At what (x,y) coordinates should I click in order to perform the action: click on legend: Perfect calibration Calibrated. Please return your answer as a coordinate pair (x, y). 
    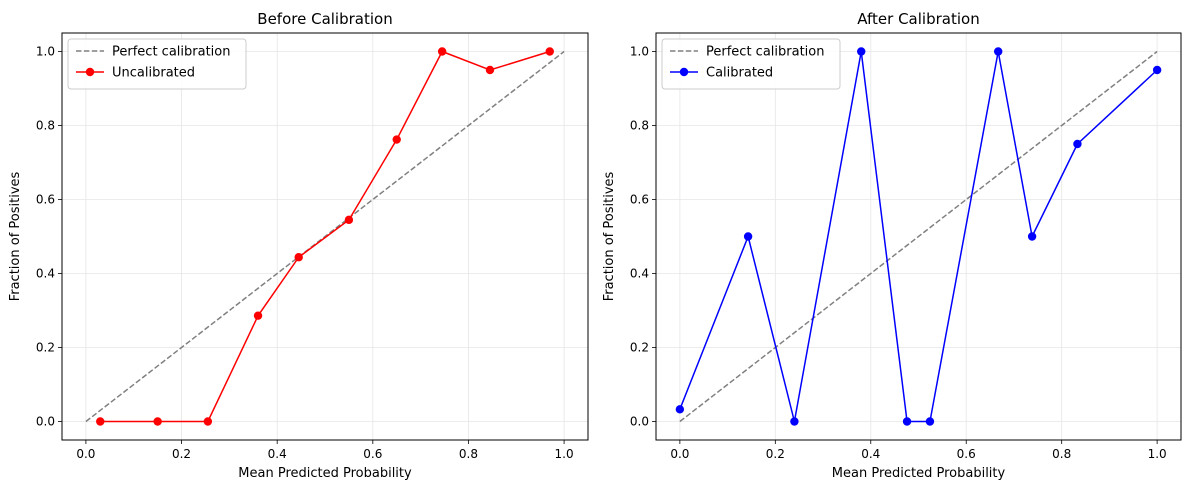
    Looking at the image, I should click on (751, 64).